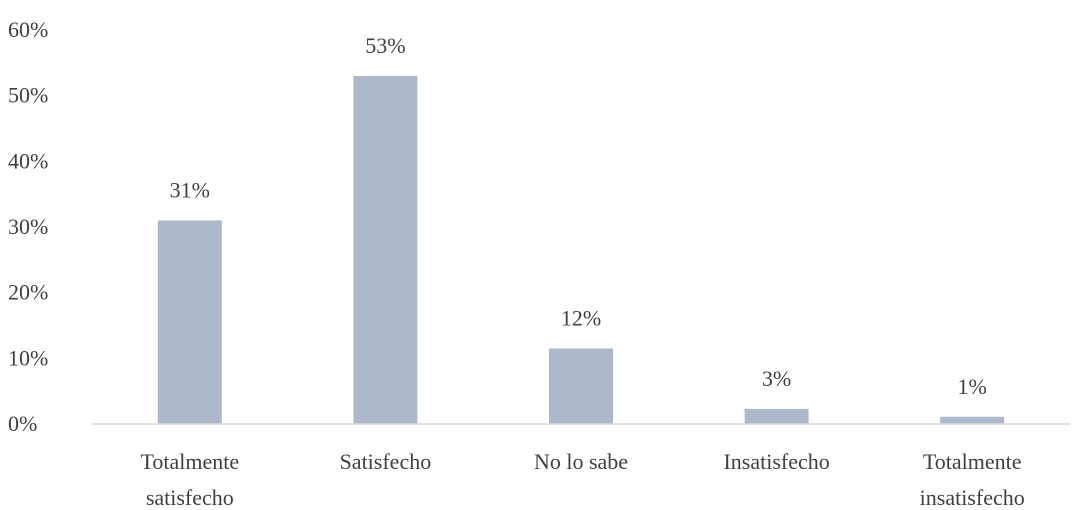 This screenshot has height=510, width=1090. Describe the element at coordinates (581, 317) in the screenshot. I see `data-label: 12%` at that location.